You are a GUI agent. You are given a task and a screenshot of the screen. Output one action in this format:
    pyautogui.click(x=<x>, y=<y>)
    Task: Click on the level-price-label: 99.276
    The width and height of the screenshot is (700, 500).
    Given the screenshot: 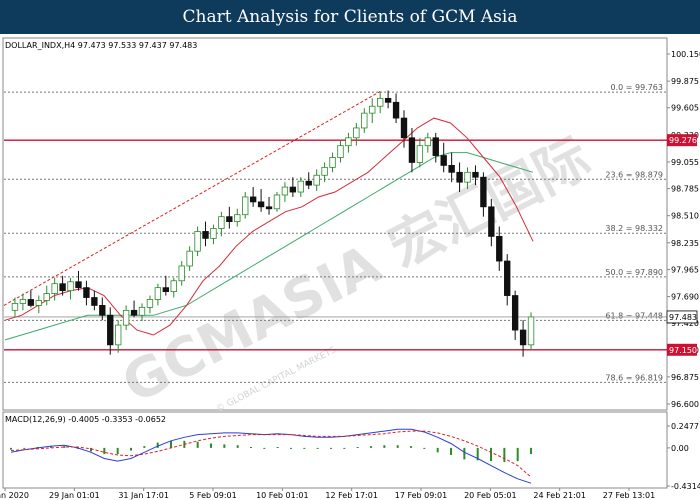 What is the action you would take?
    pyautogui.click(x=683, y=140)
    